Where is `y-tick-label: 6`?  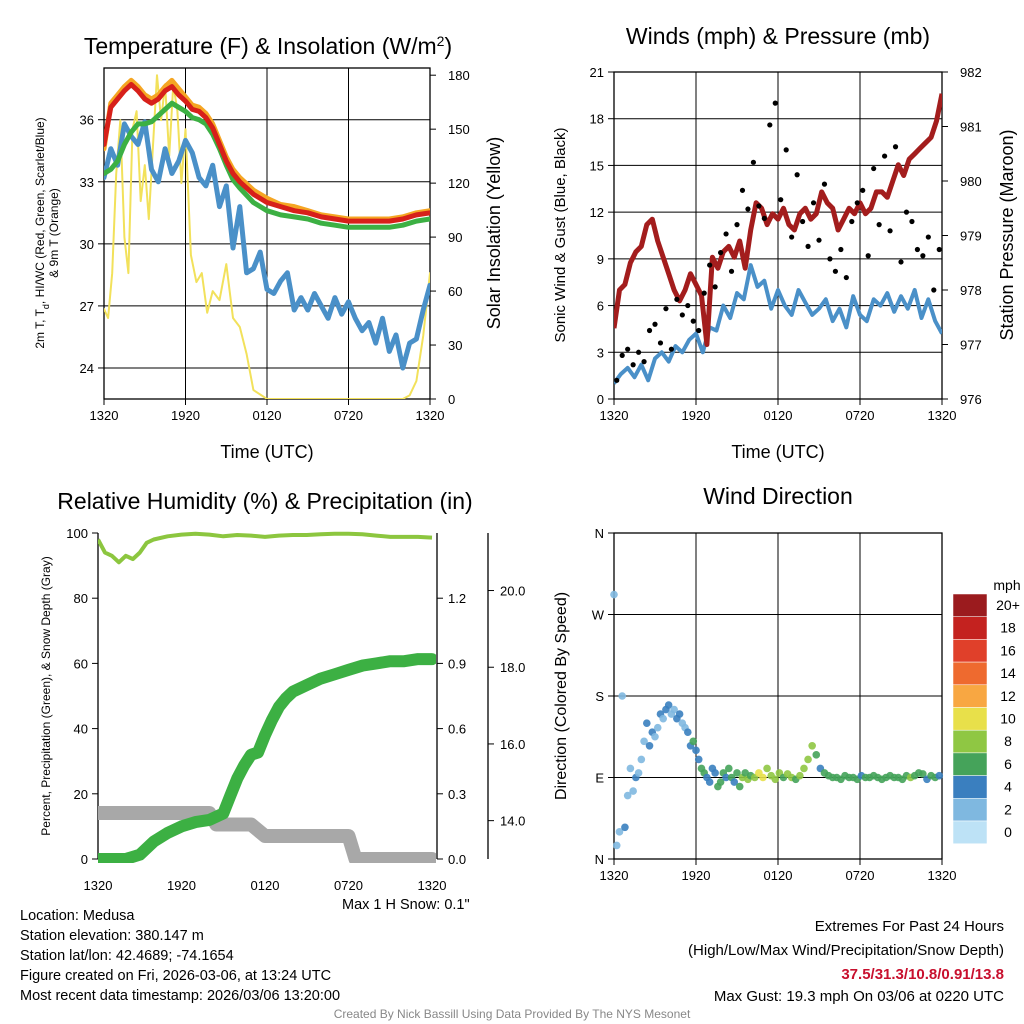
y-tick-label: 6 is located at coordinates (600, 306).